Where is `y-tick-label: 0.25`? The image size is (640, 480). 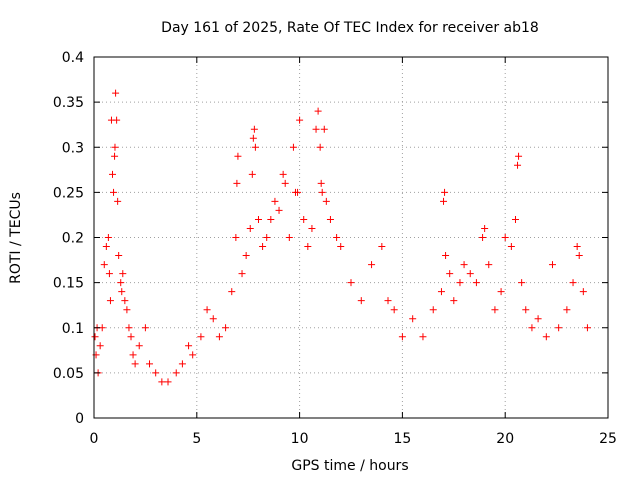
y-tick-label: 0.25 is located at coordinates (68, 193).